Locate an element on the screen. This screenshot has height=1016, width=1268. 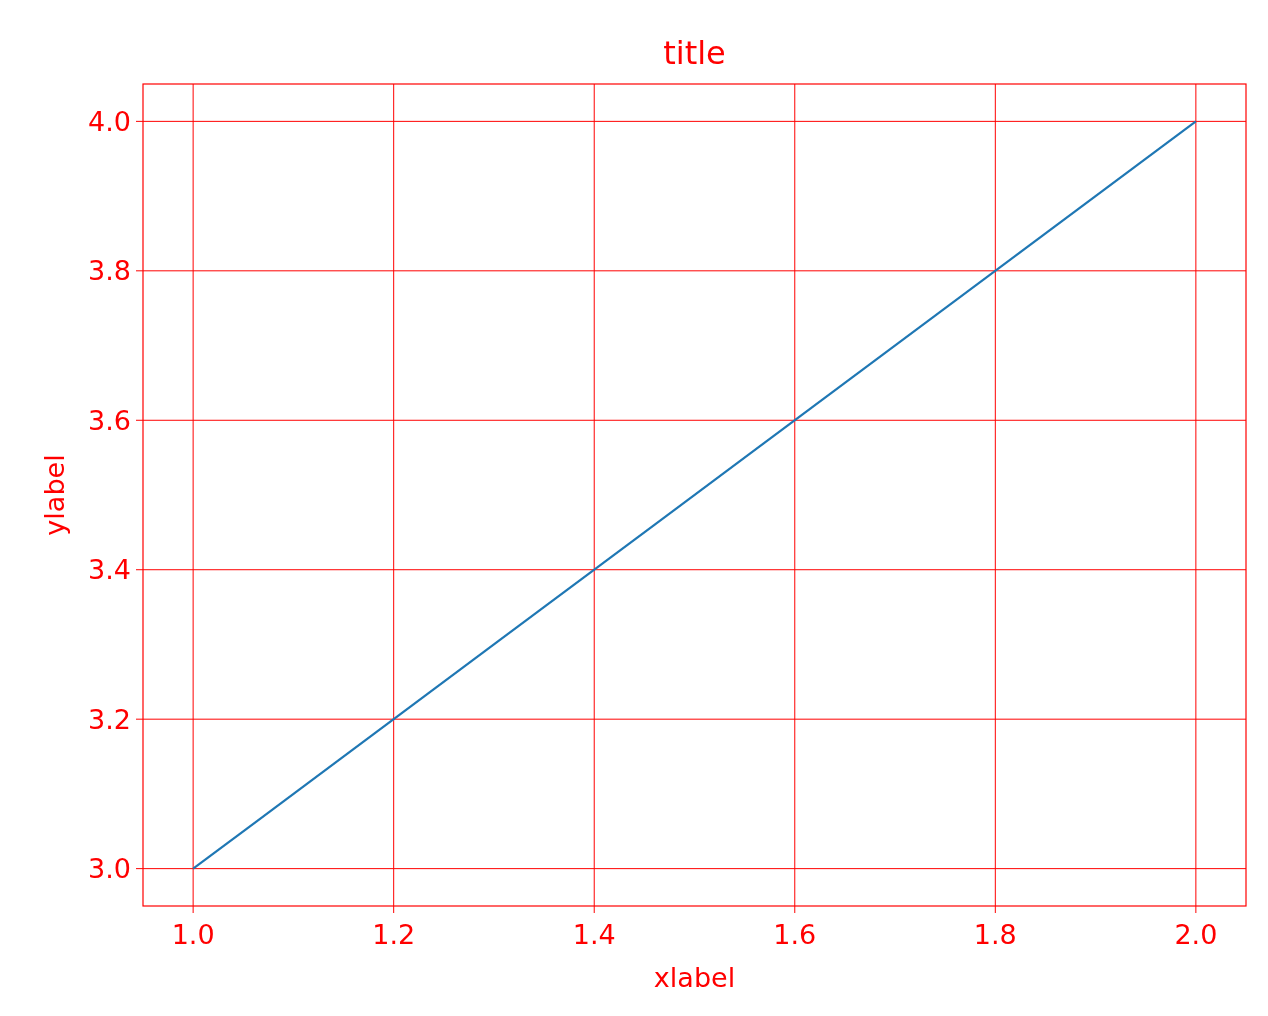
x-tick-label: 1.8 is located at coordinates (995, 934).